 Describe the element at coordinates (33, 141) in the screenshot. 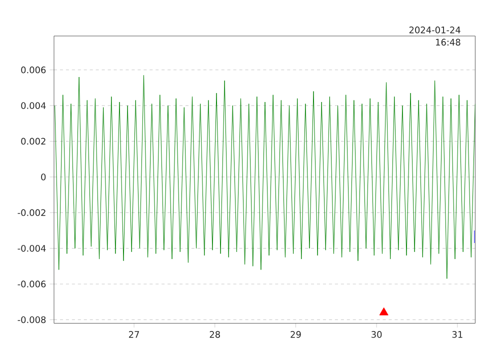

I see `y-tick-label: 0.002` at that location.